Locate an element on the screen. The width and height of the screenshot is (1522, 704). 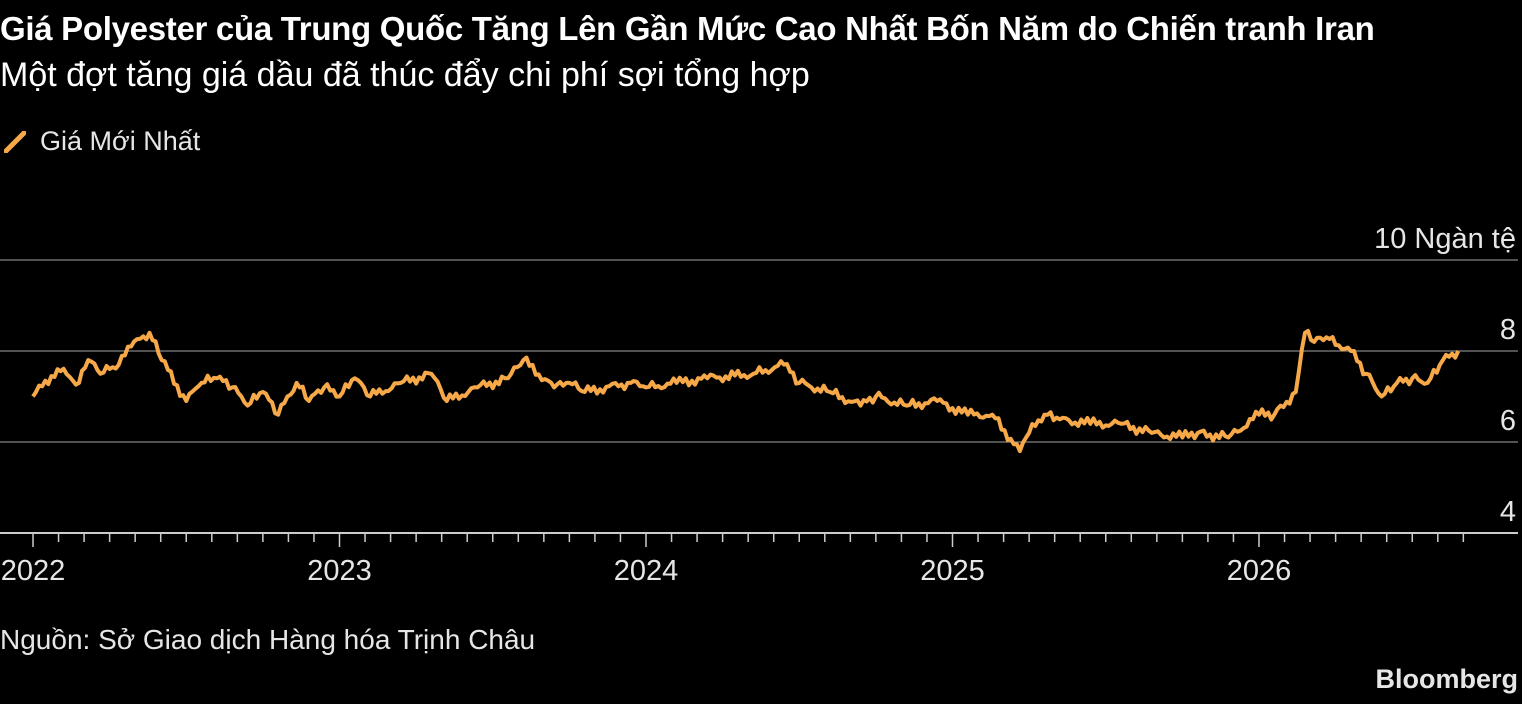
legend: Giá Mới Nhất is located at coordinates (102, 141).